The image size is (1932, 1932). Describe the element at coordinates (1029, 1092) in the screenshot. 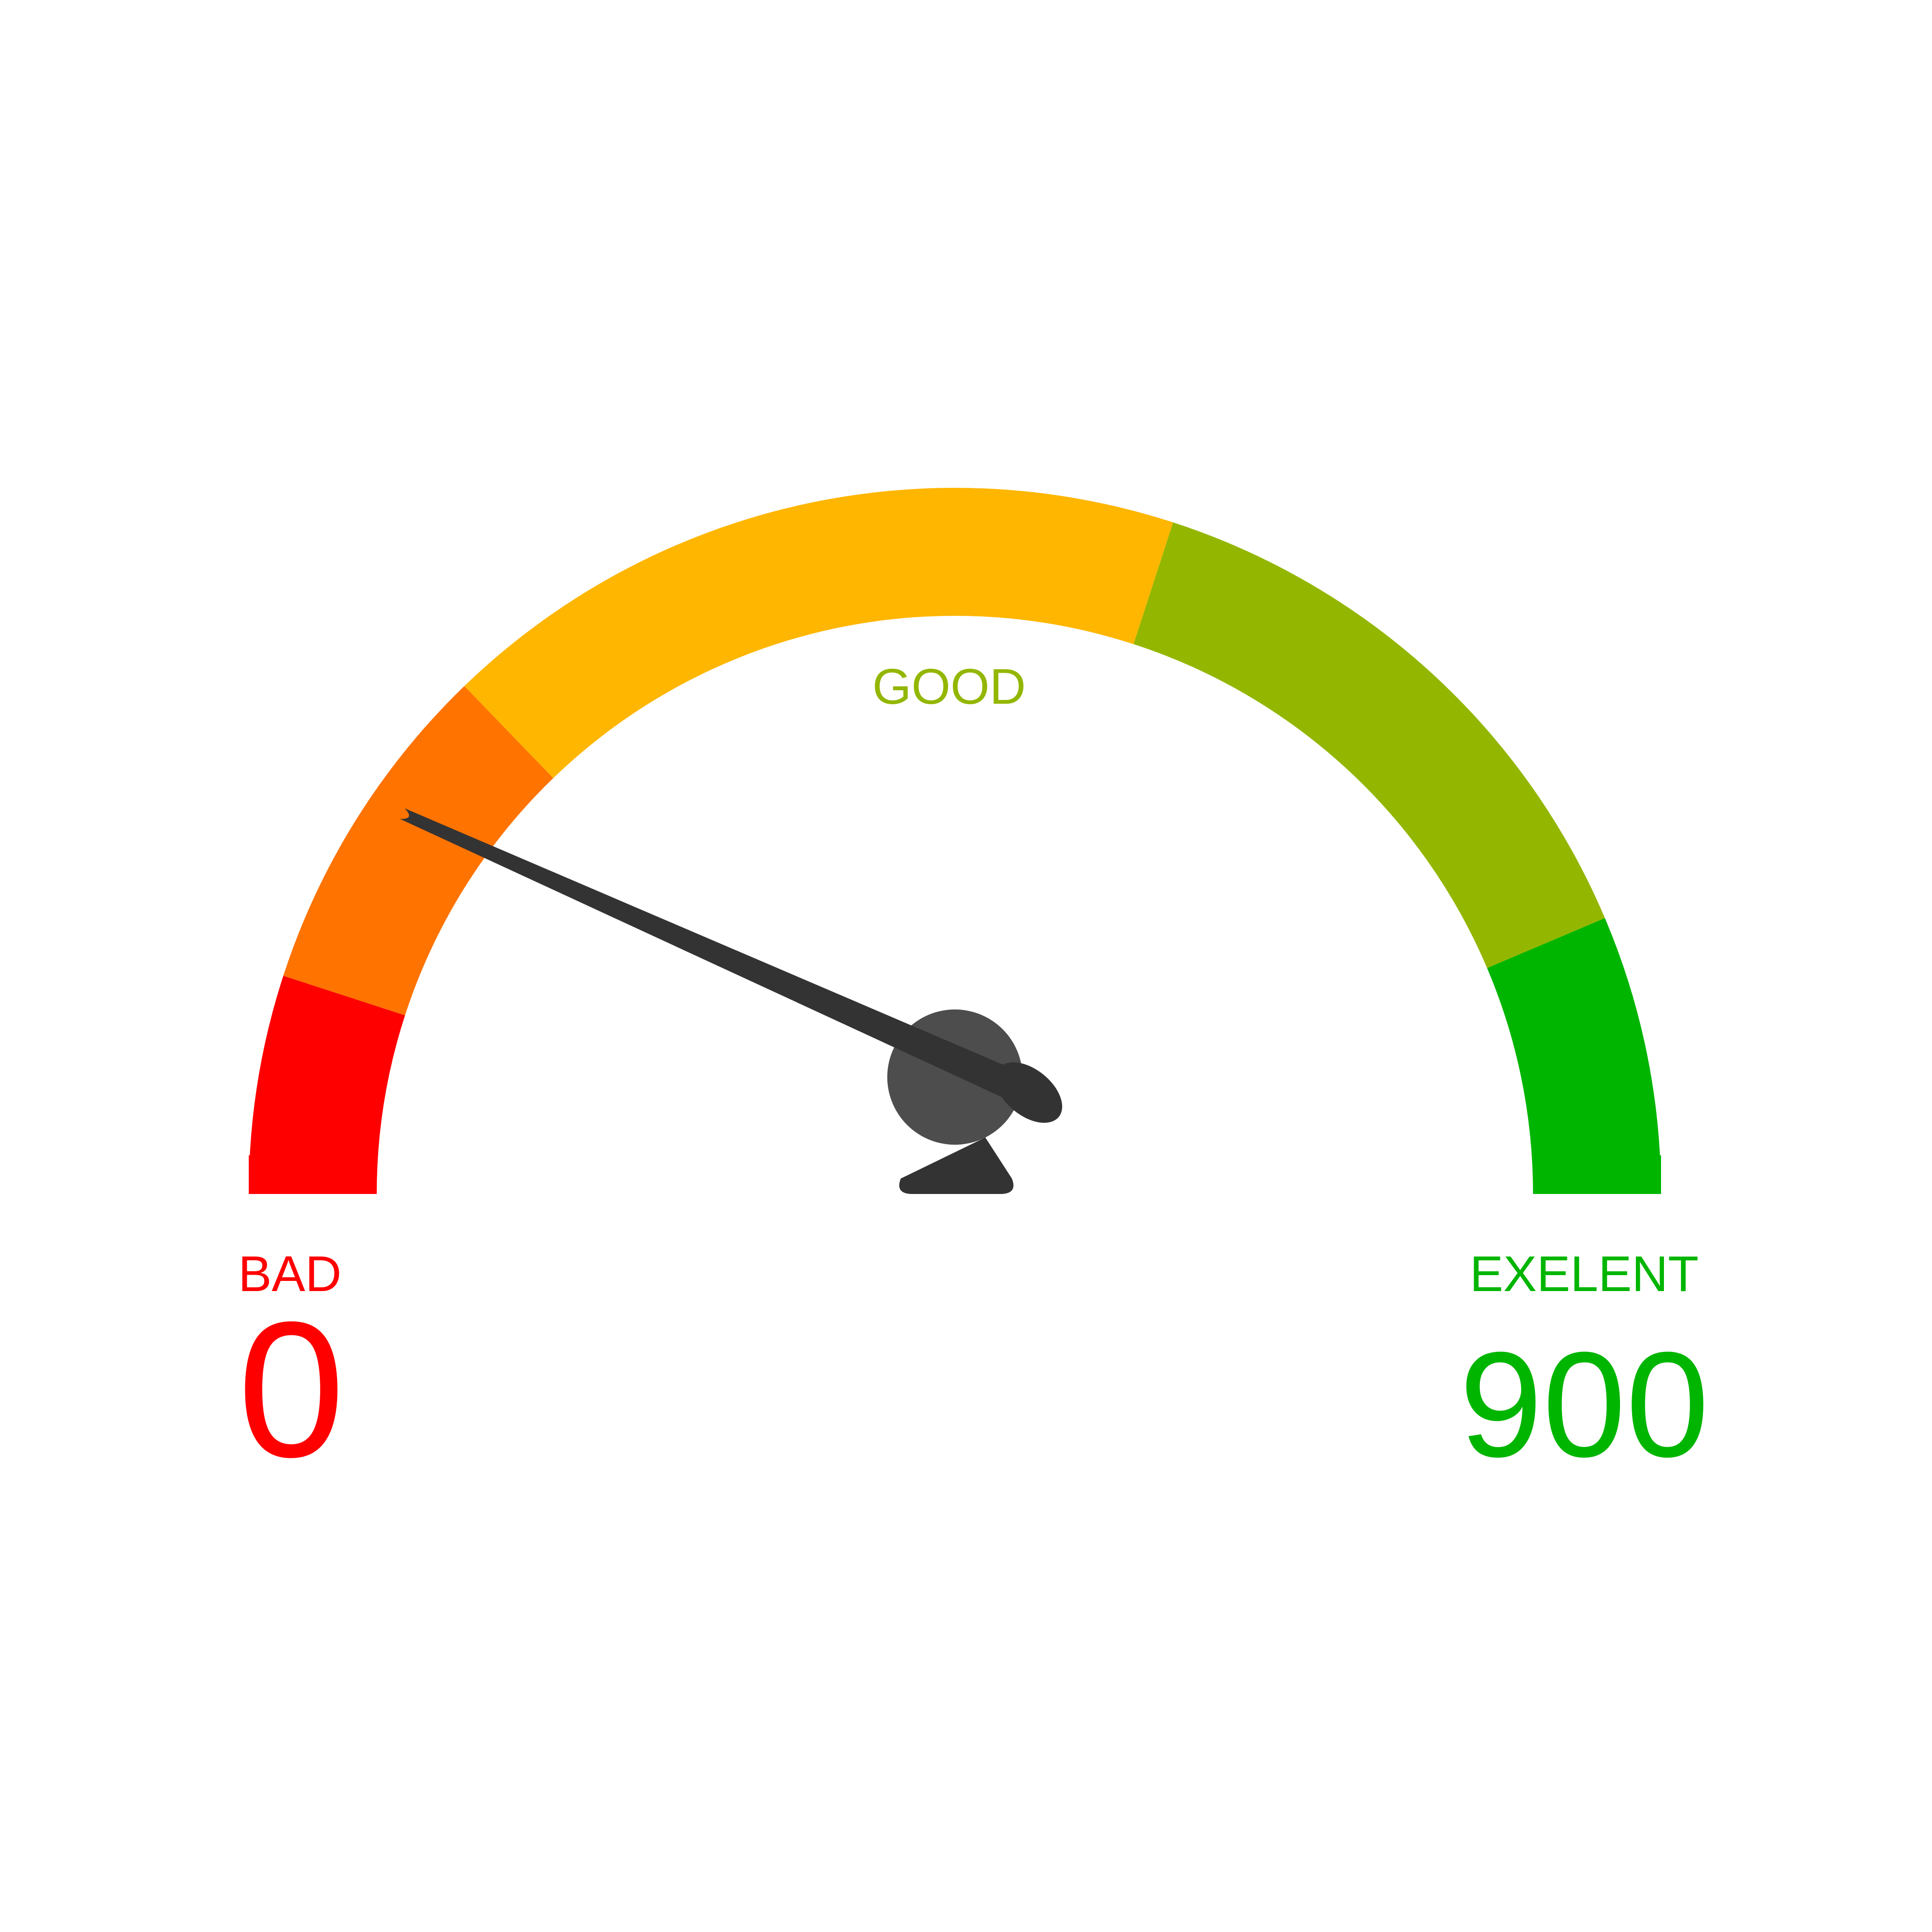

I see `needle-knob` at that location.